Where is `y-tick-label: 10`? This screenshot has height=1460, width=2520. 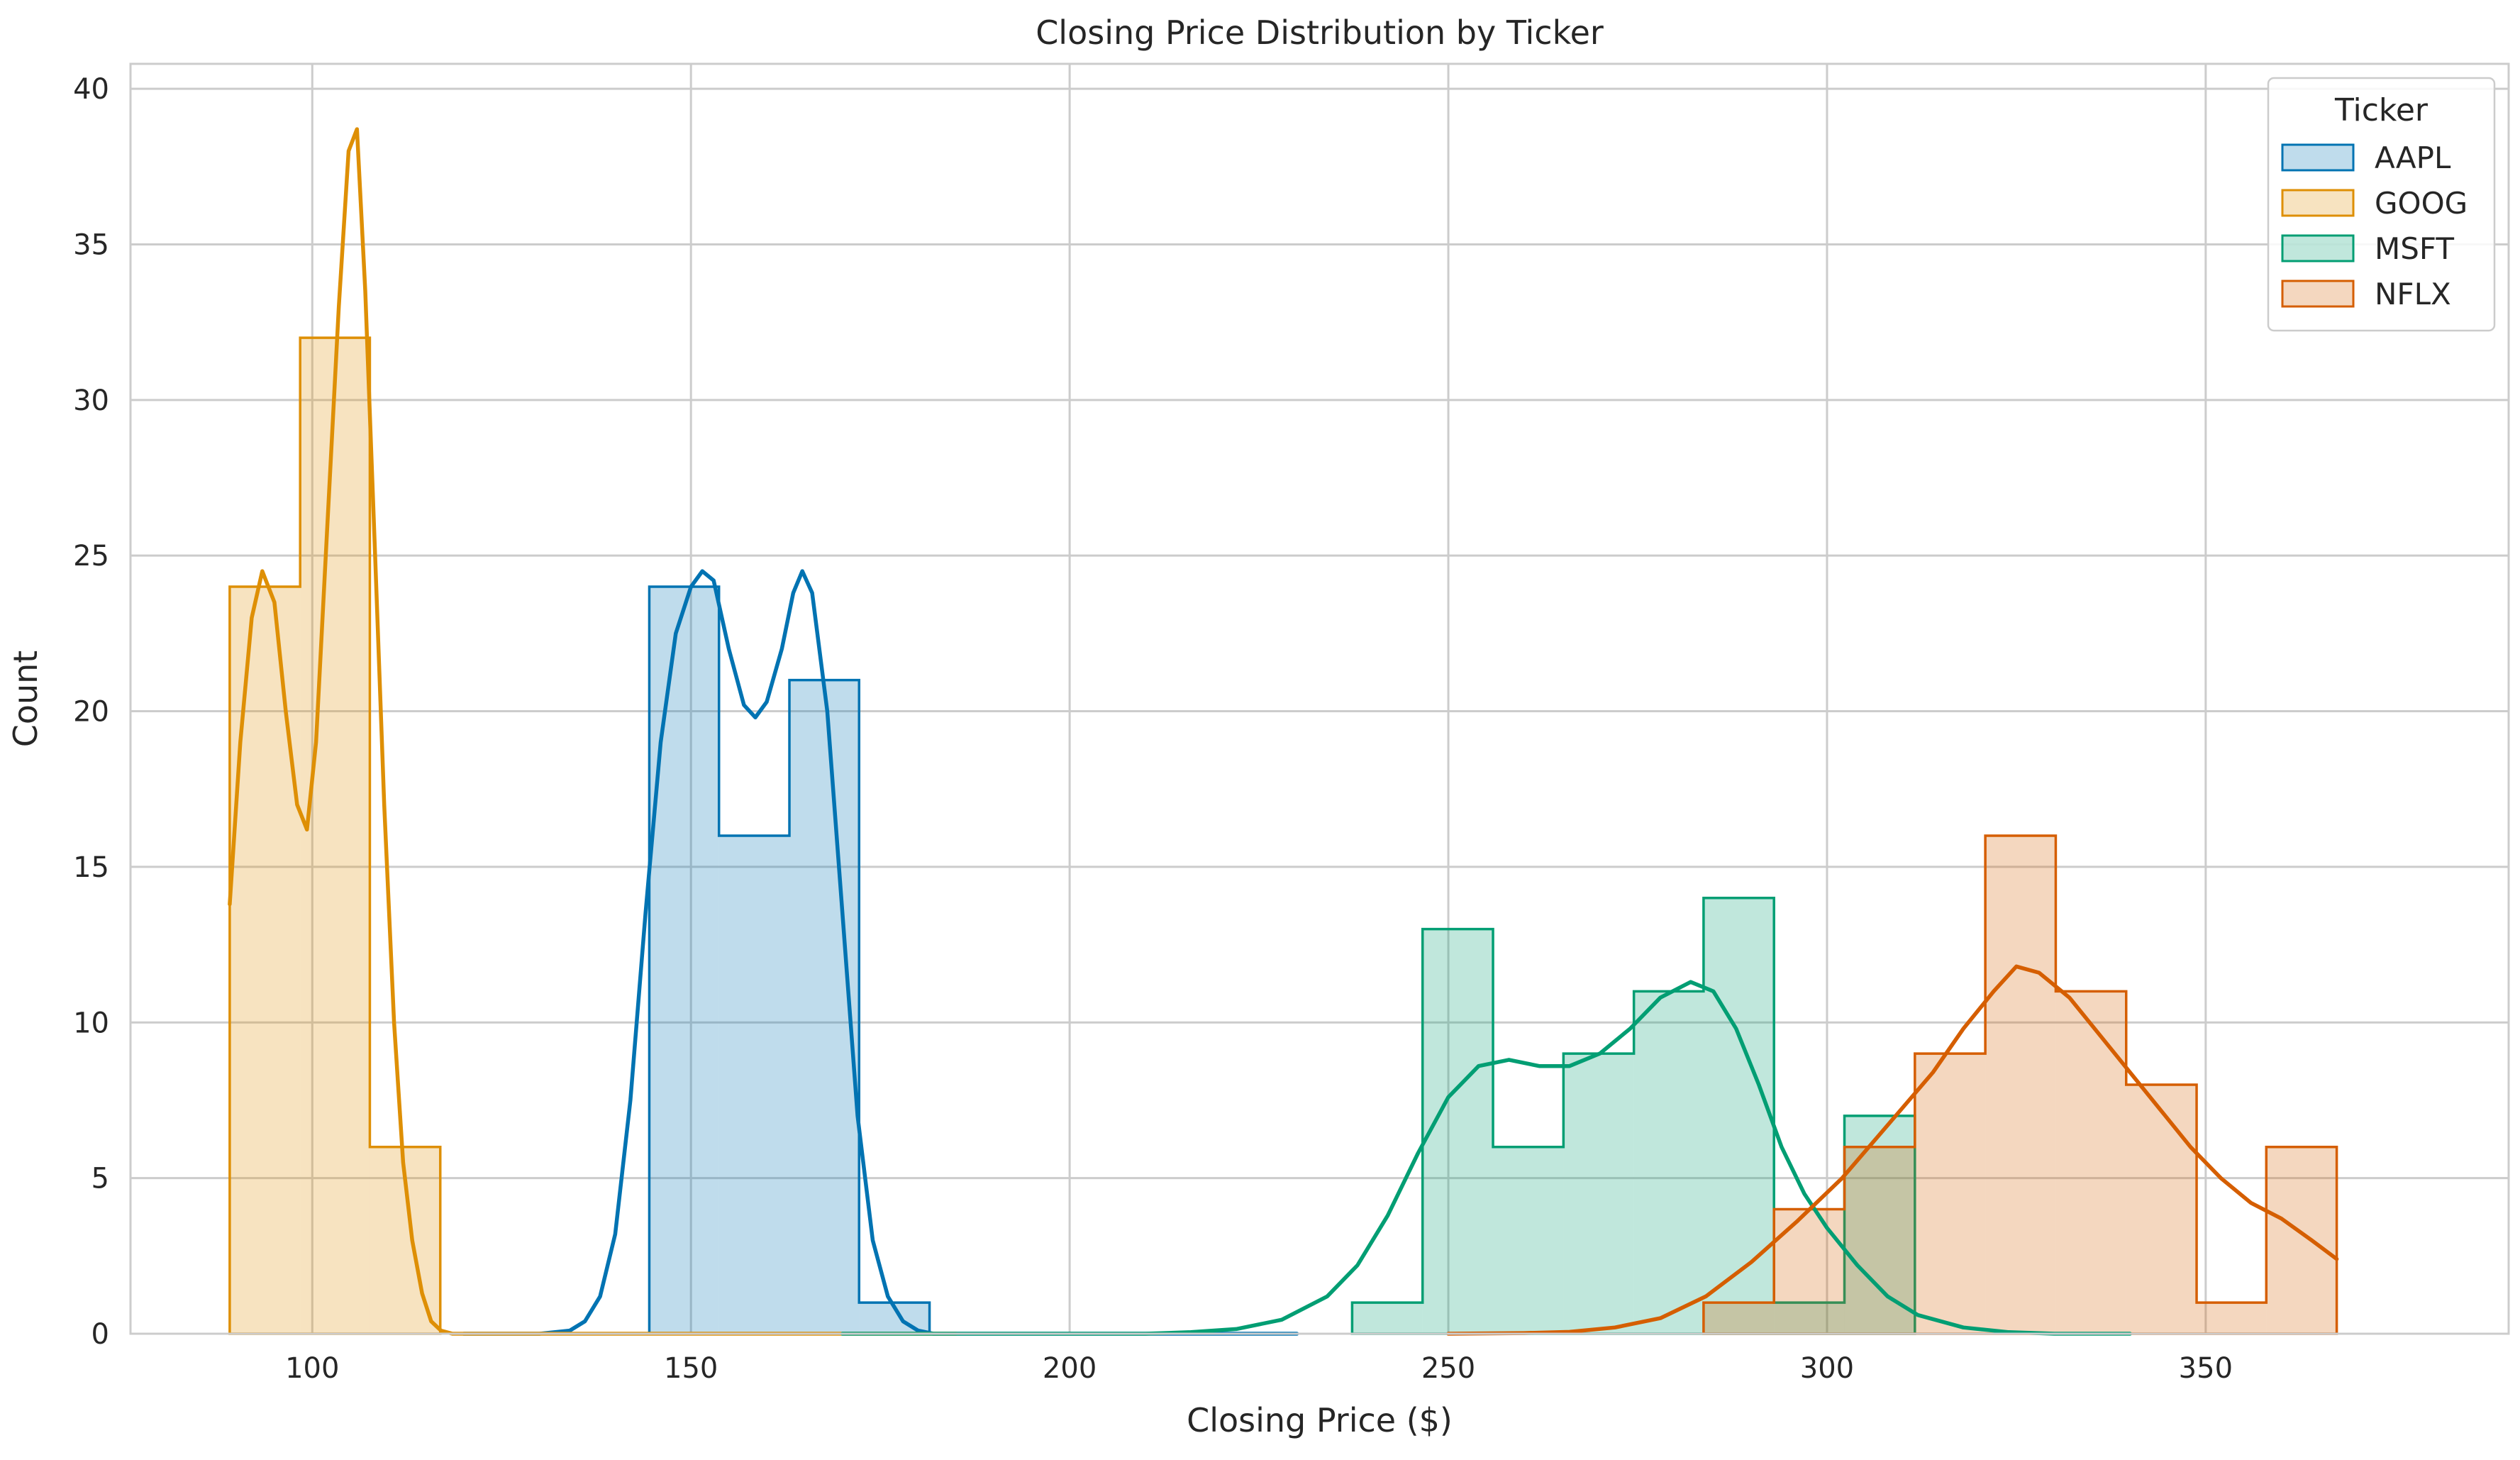 y-tick-label: 10 is located at coordinates (91, 1023).